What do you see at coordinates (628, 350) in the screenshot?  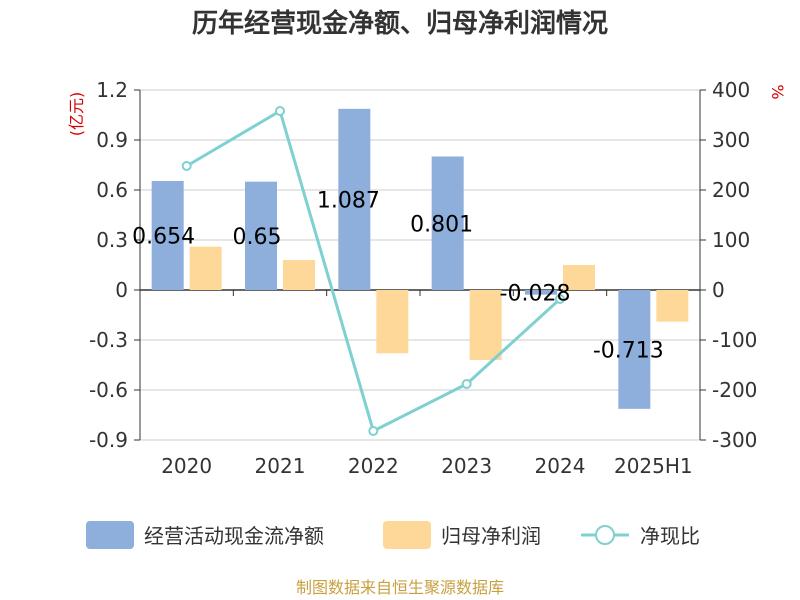 I see `cashflow-data-label: -0.713` at bounding box center [628, 350].